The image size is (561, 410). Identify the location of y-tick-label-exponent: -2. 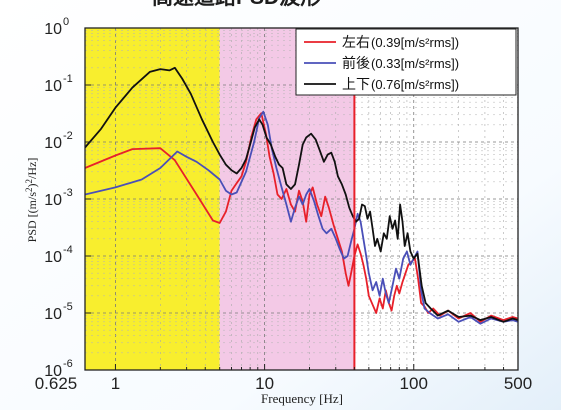
(68, 136).